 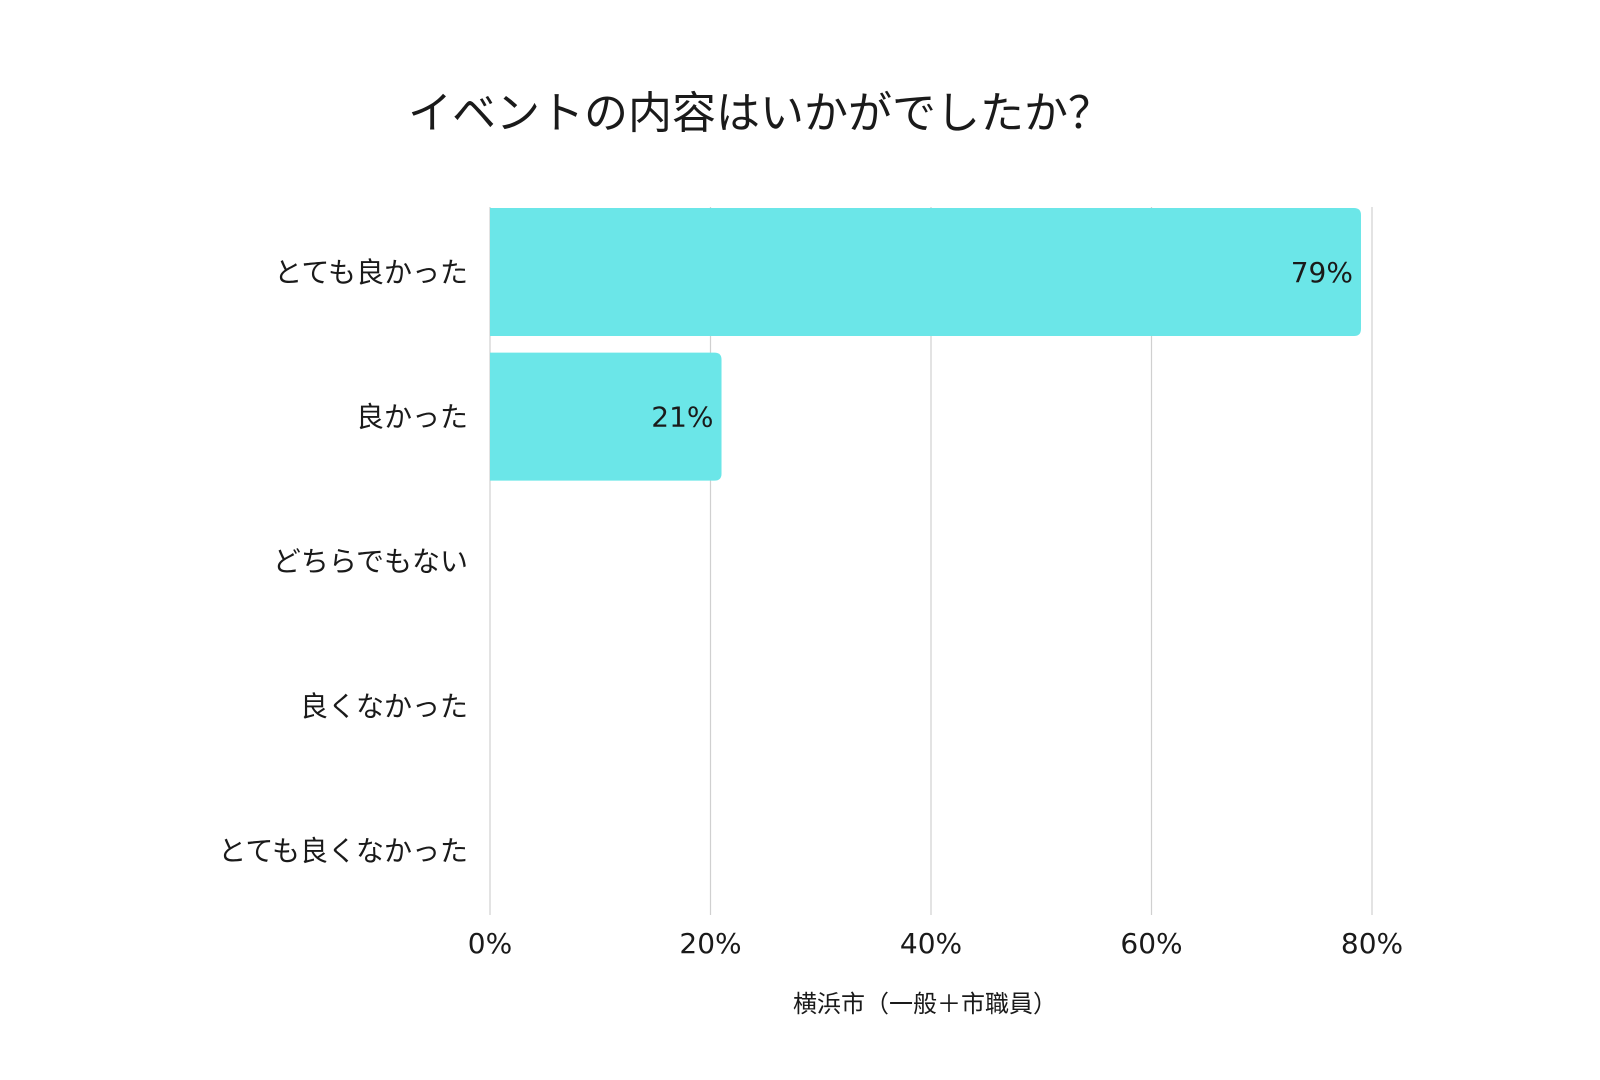 What do you see at coordinates (682, 417) in the screenshot?
I see `bar-value-label: 21%` at bounding box center [682, 417].